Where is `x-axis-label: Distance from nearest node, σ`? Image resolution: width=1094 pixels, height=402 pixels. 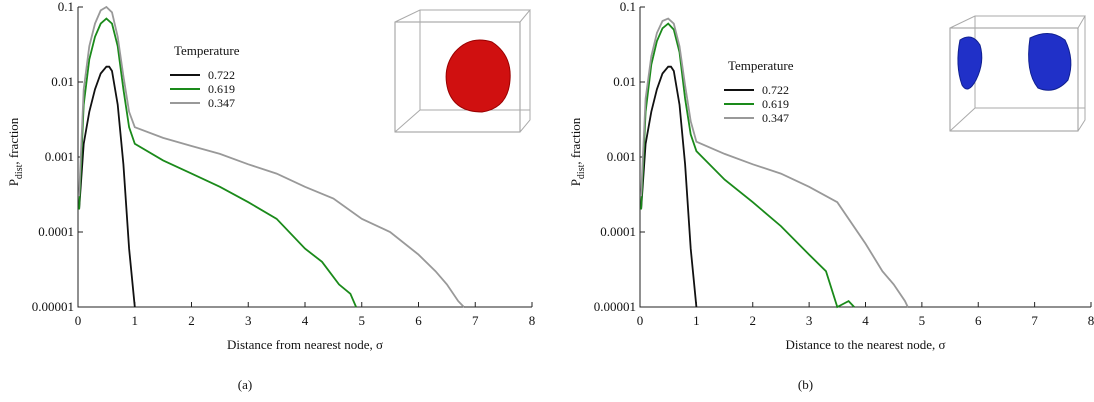 x-axis-label: Distance from nearest node, σ is located at coordinates (305, 344).